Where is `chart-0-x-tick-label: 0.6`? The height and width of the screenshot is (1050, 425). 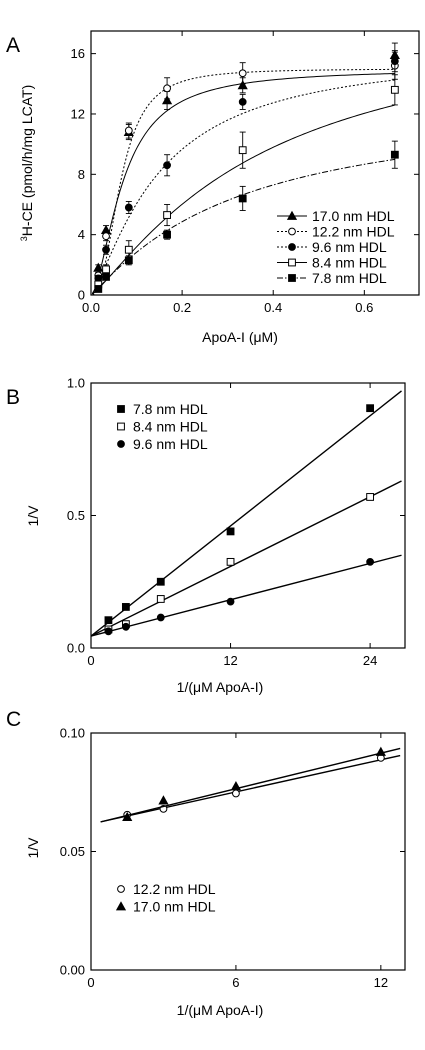 chart-0-x-tick-label: 0.6 is located at coordinates (364, 307).